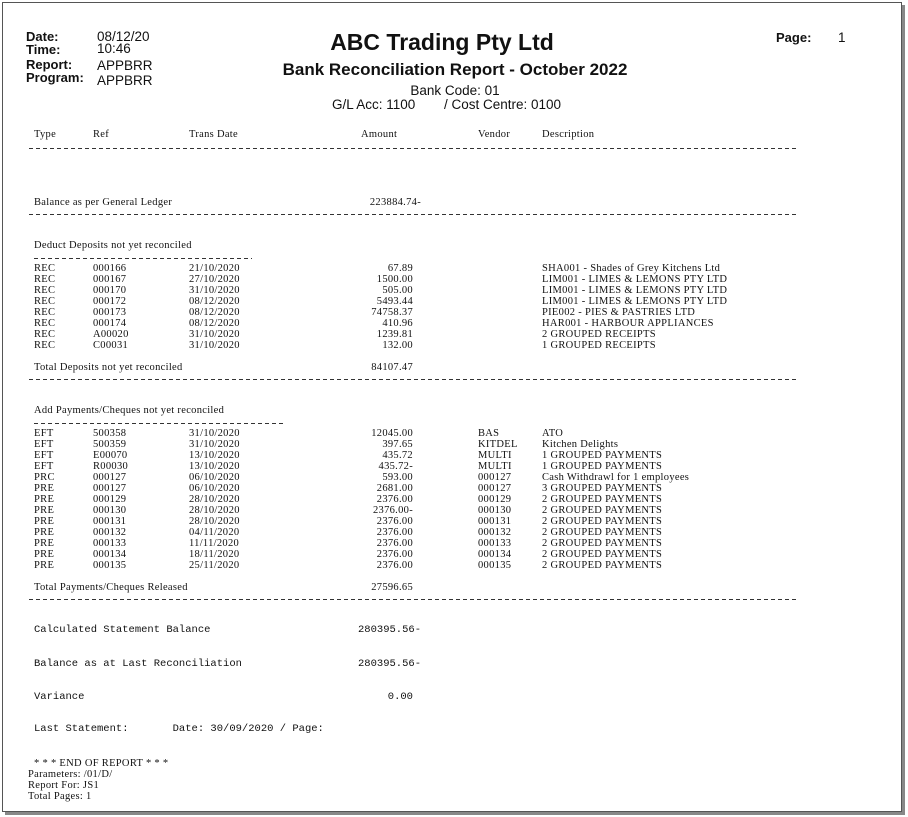 This screenshot has height=817, width=908. Describe the element at coordinates (392, 367) in the screenshot. I see `deposits-total: 84107.47` at that location.